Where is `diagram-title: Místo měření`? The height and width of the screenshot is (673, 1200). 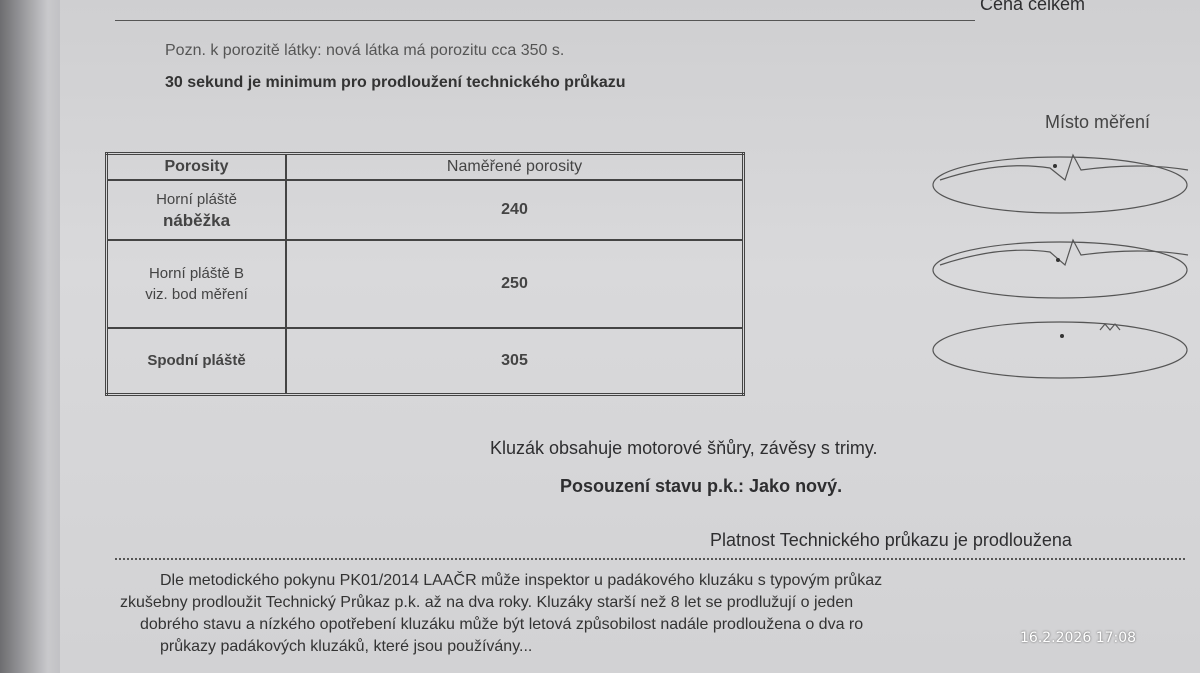
diagram-title: Místo měření is located at coordinates (1098, 122).